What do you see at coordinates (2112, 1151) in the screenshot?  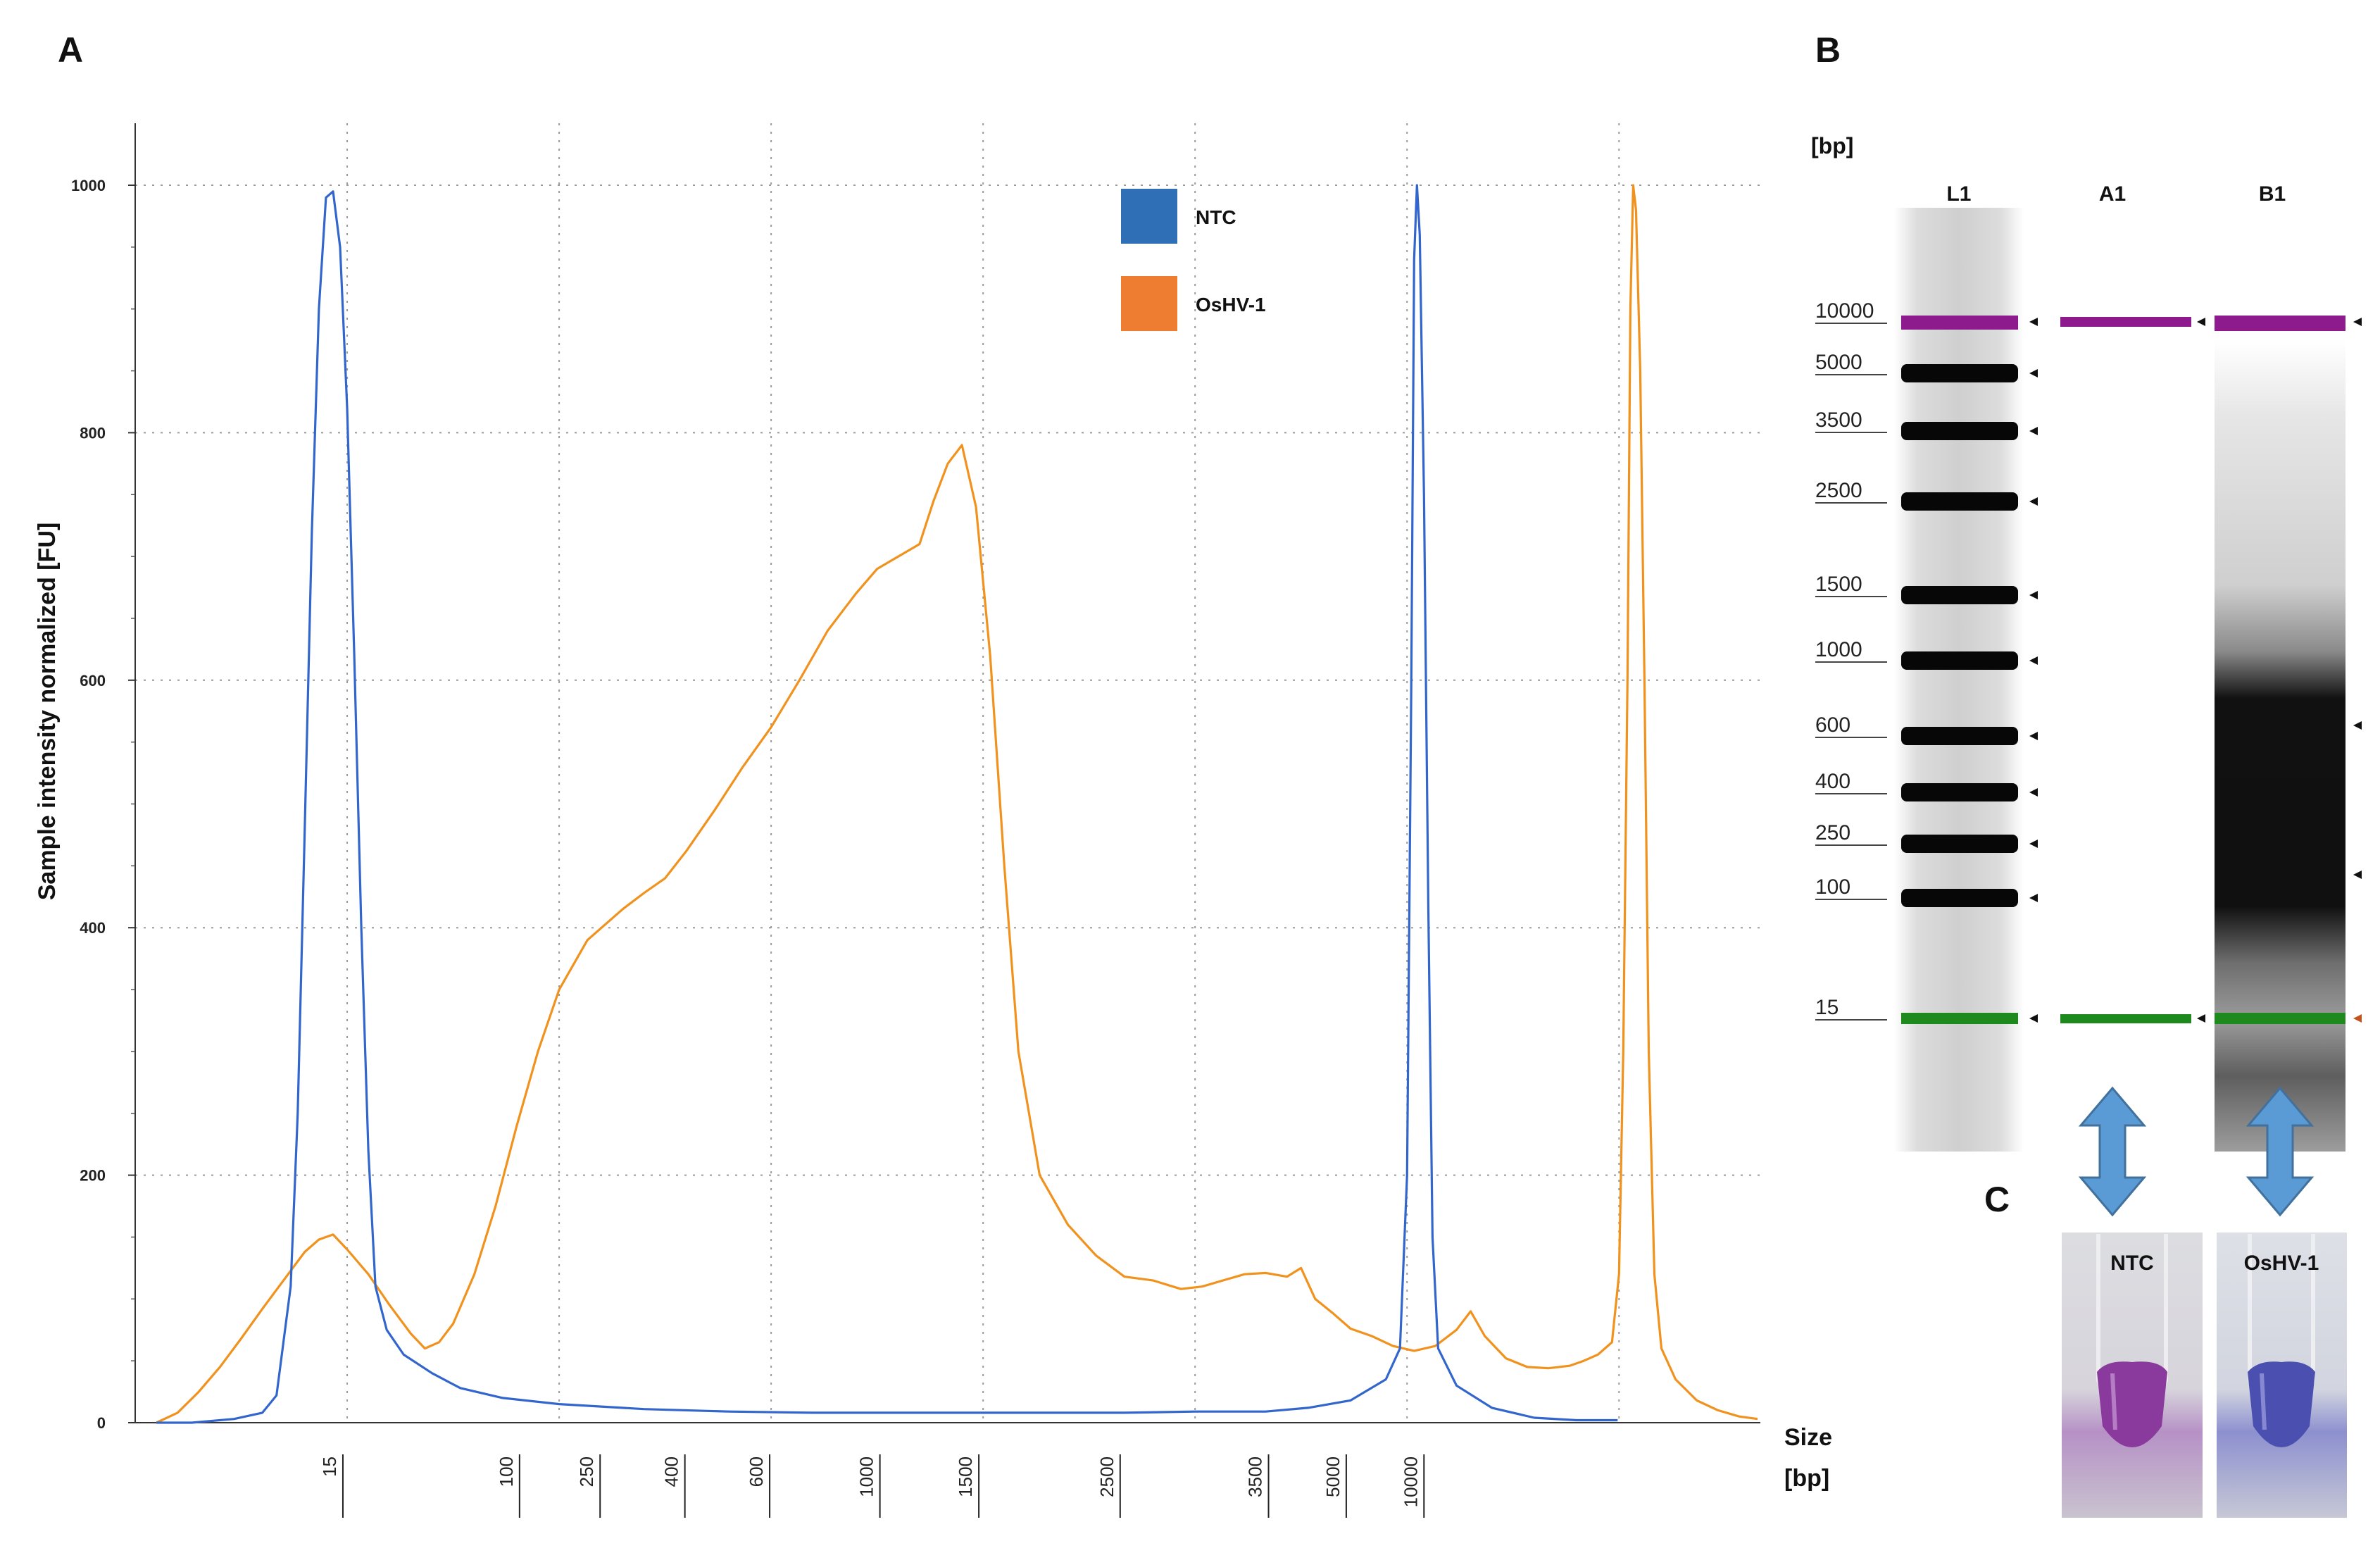 I see `arrow-a1-tube` at bounding box center [2112, 1151].